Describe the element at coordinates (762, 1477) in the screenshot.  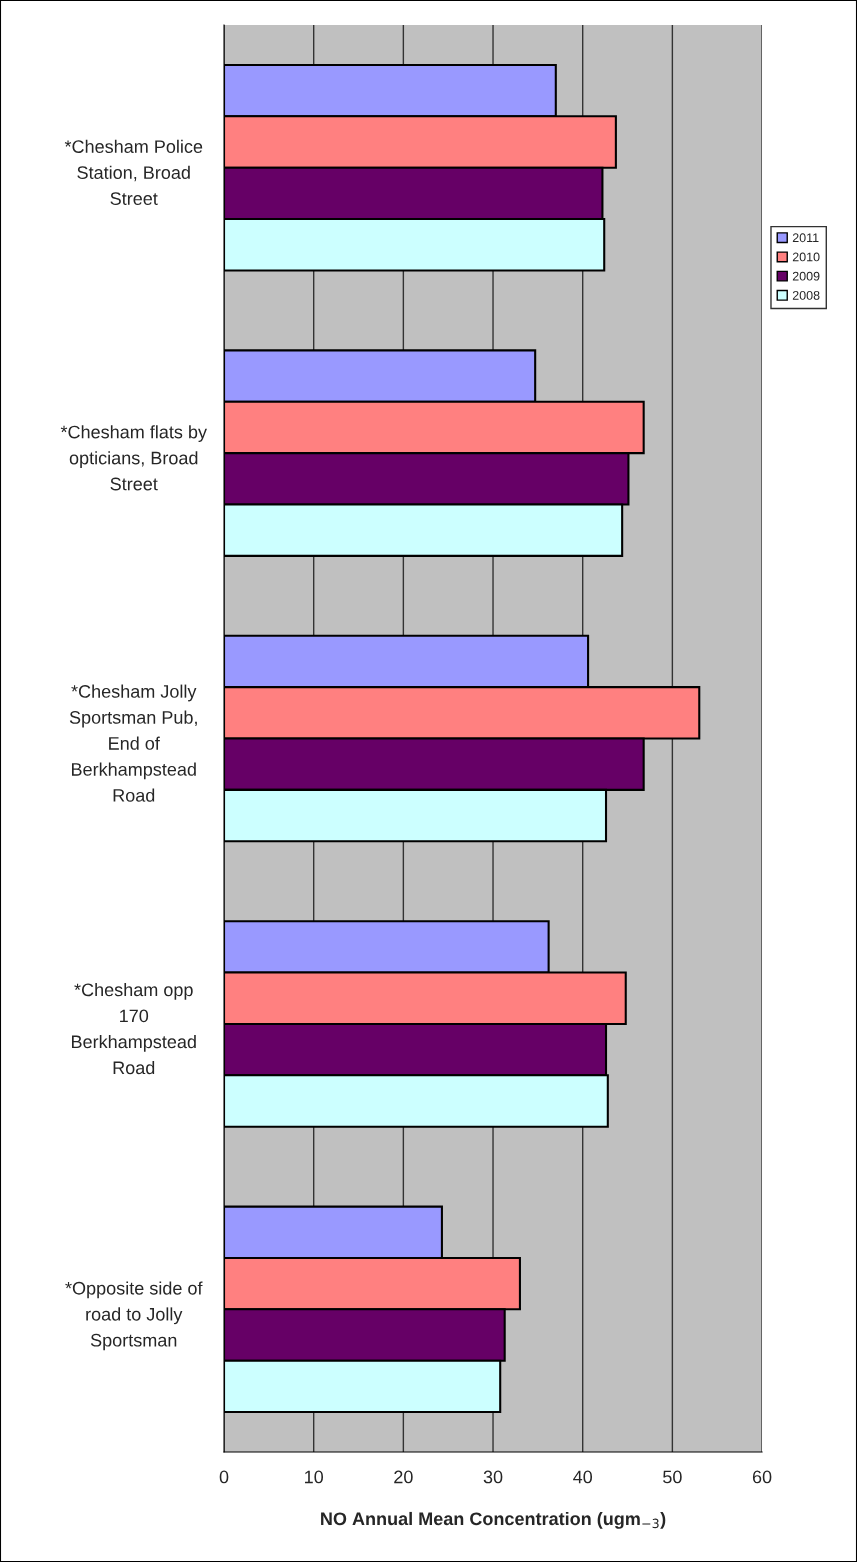
I see `x-tick-label: 60` at that location.